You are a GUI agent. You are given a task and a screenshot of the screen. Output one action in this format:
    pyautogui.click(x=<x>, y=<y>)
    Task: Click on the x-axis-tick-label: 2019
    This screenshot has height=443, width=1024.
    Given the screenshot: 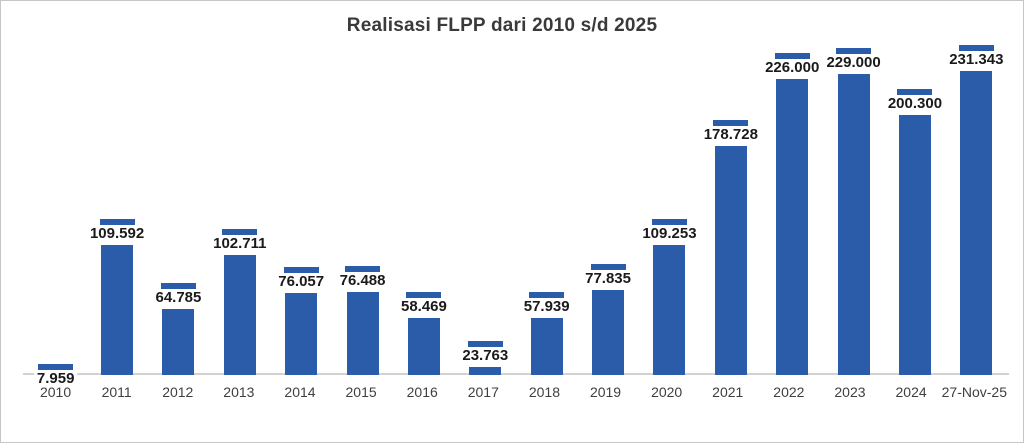 What is the action you would take?
    pyautogui.click(x=605, y=392)
    